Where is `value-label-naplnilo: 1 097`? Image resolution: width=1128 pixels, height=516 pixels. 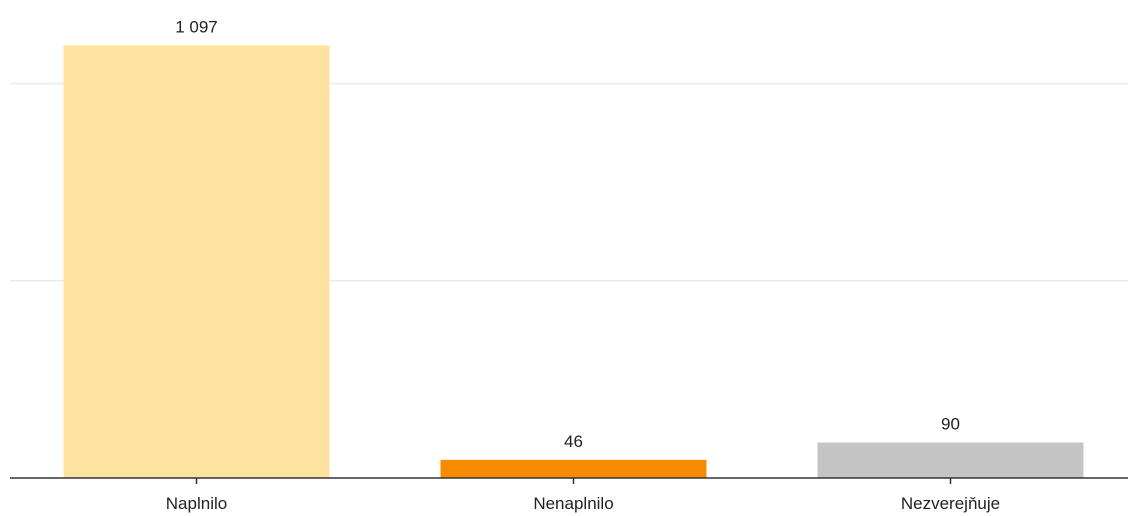
value-label-naplnilo: 1 097 is located at coordinates (196, 26).